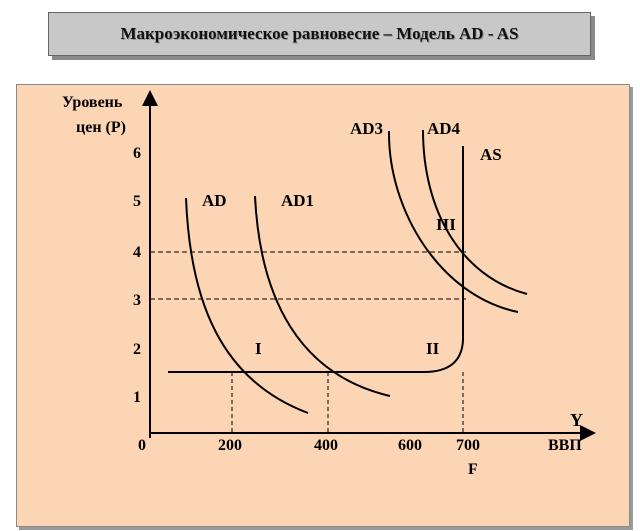 The image size is (640, 531). Describe the element at coordinates (137, 349) in the screenshot. I see `y-tick-2: 2` at that location.